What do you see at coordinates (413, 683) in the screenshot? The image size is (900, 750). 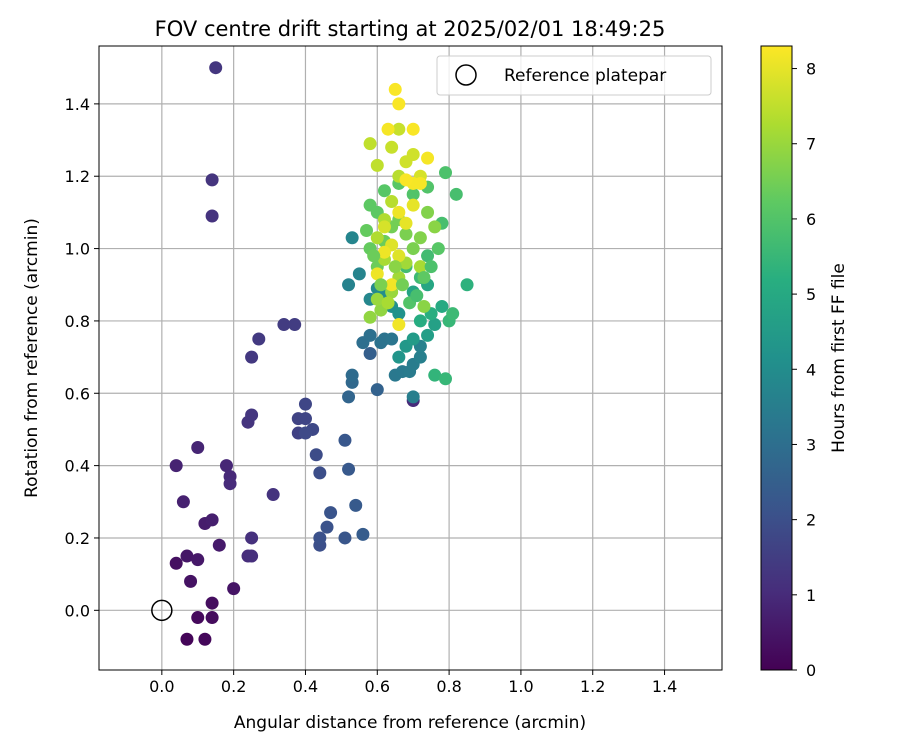 I see `x-axis-ticks: 0.0 0.2 0.4 0.6 0.8 1.0 1.2 1.4` at bounding box center [413, 683].